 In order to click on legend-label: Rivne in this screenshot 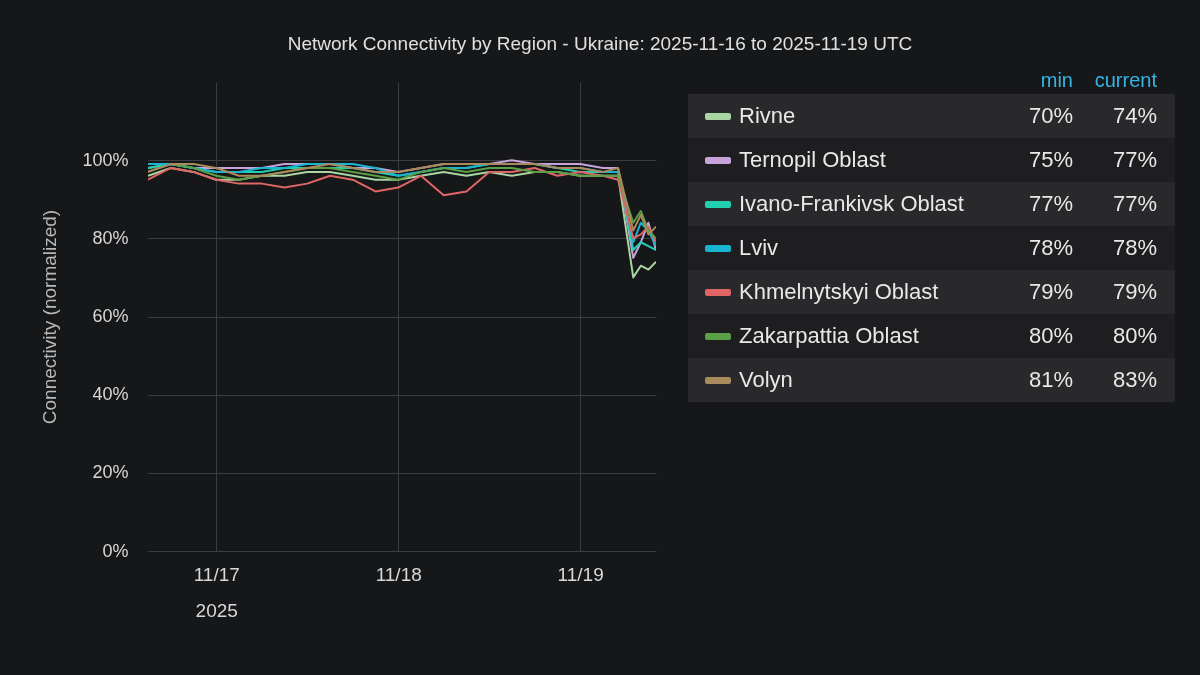, I will do `click(768, 116)`.